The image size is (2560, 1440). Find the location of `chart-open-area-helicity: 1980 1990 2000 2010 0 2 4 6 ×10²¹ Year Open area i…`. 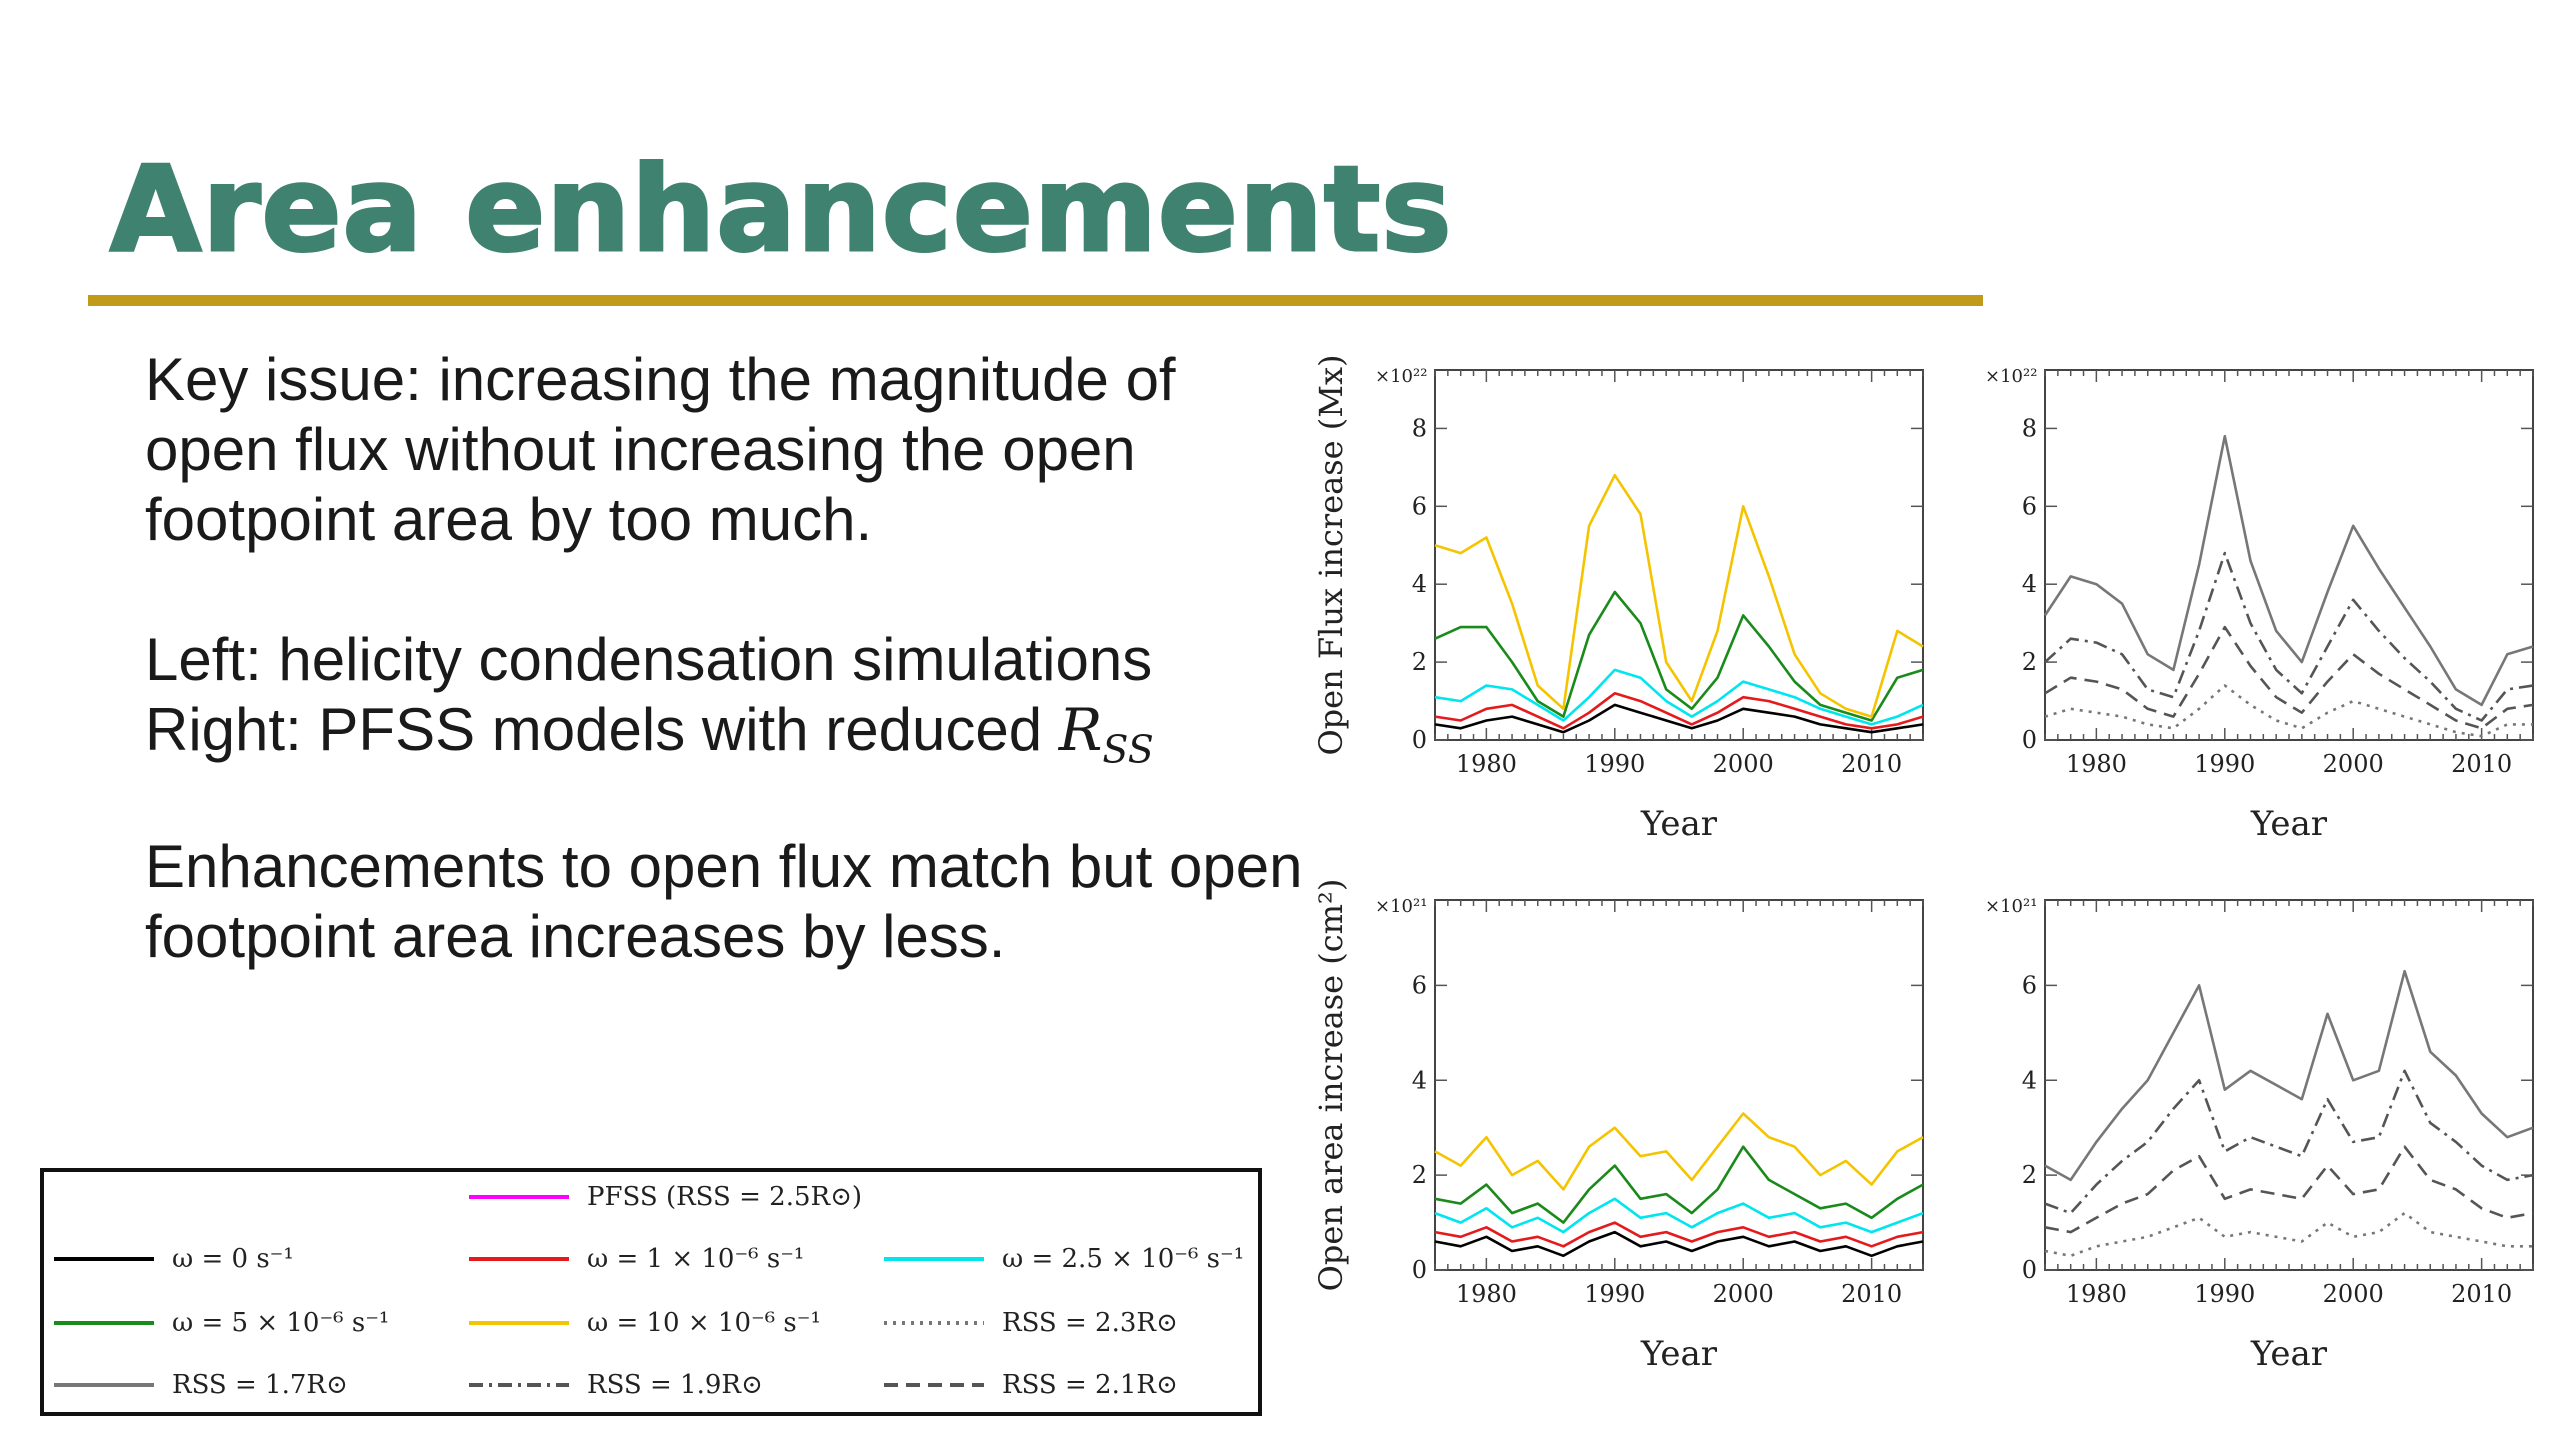

chart-open-area-helicity: 1980 1990 2000 2010 0 2 4 6 ×10²¹ Year Open area i… is located at coordinates (1620, 1130).